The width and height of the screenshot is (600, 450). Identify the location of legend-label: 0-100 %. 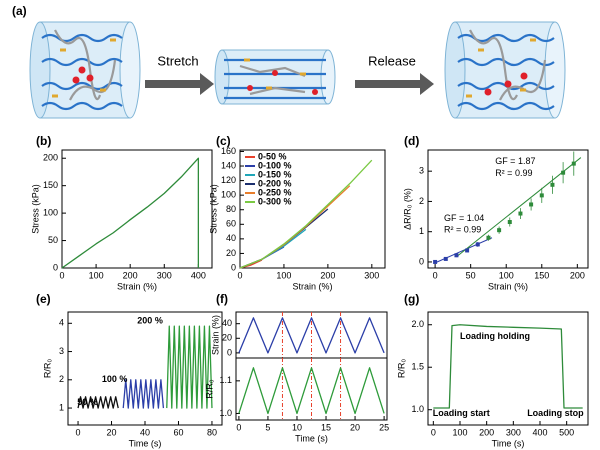
(275, 165).